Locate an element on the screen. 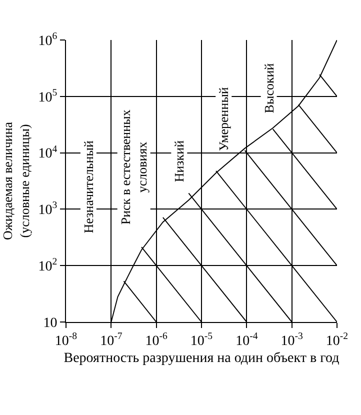  annotation: Высокий is located at coordinates (268, 88).